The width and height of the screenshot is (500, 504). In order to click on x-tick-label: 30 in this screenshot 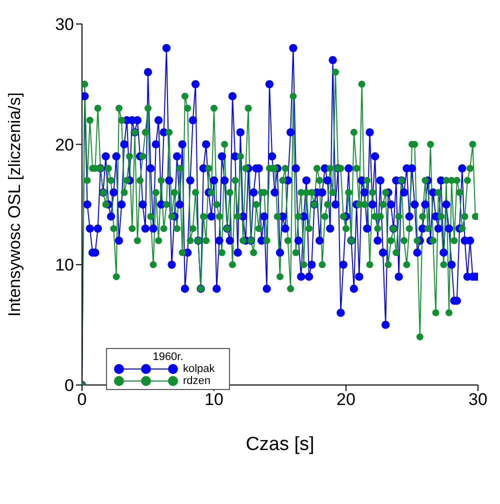, I will do `click(478, 400)`.